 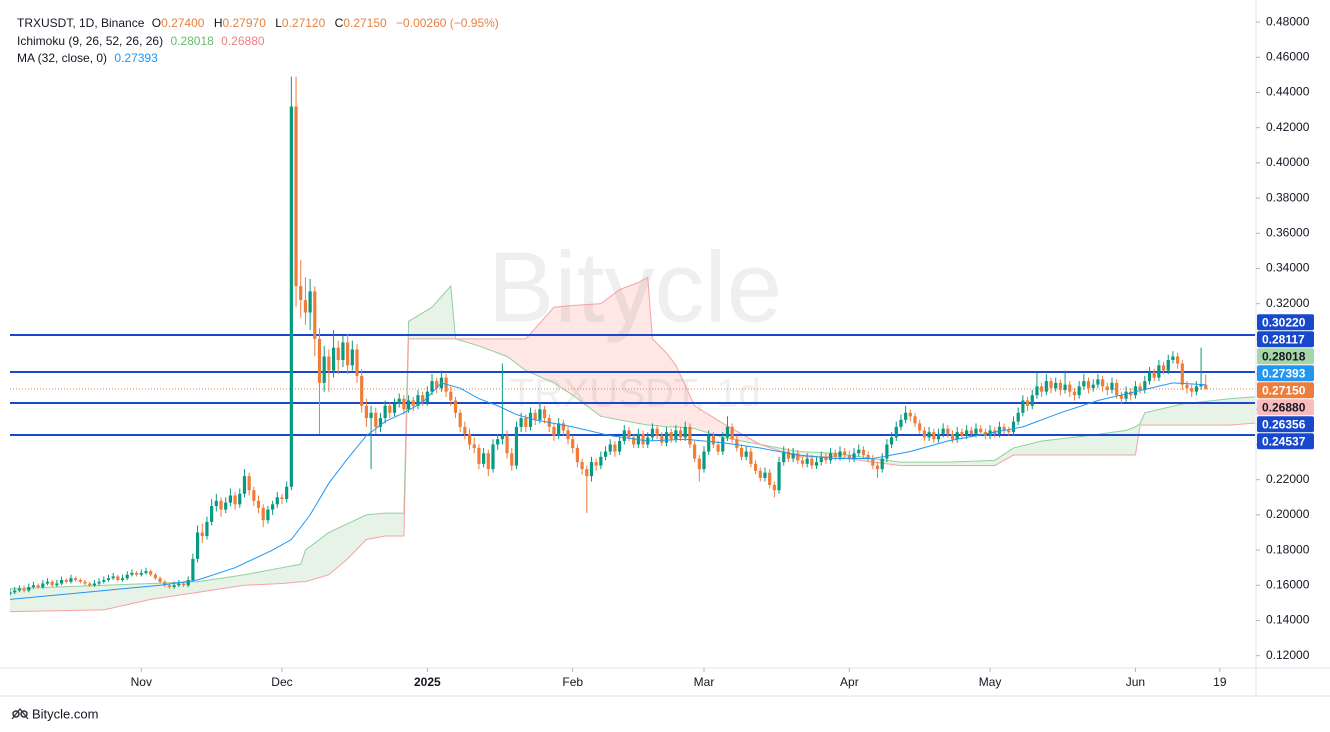 What do you see at coordinates (1288, 303) in the screenshot?
I see `y-tick-label: 0.32000` at bounding box center [1288, 303].